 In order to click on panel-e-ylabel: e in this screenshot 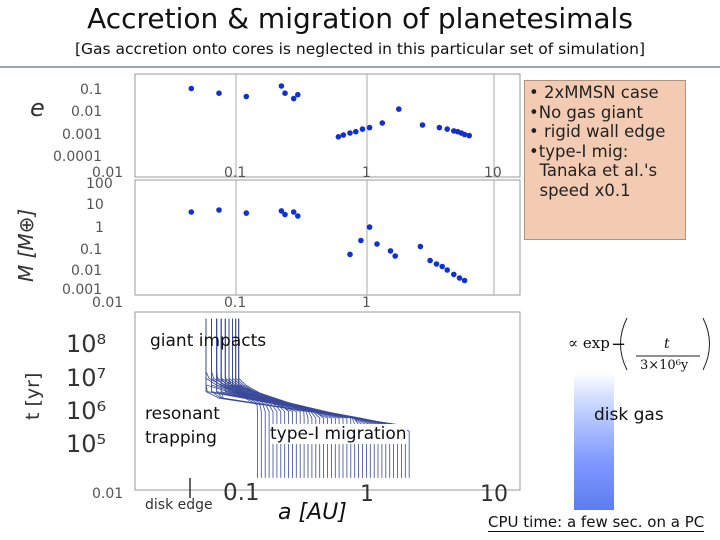, I will do `click(37, 108)`.